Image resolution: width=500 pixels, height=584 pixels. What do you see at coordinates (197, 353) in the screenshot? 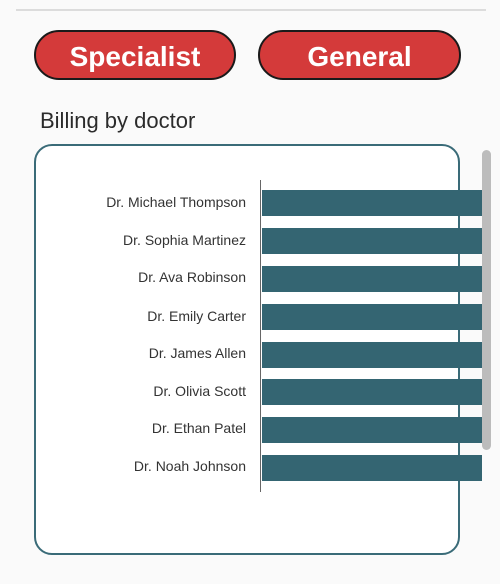
I see `y-label-4: Dr. James Allen` at bounding box center [197, 353].